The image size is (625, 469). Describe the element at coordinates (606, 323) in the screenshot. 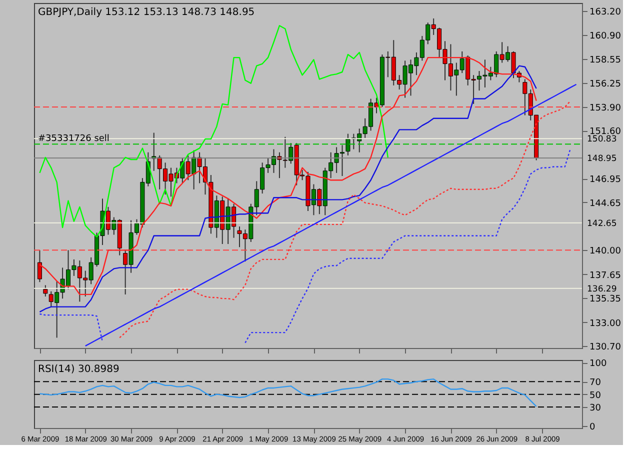

I see `y-tick-label: 133.00` at that location.